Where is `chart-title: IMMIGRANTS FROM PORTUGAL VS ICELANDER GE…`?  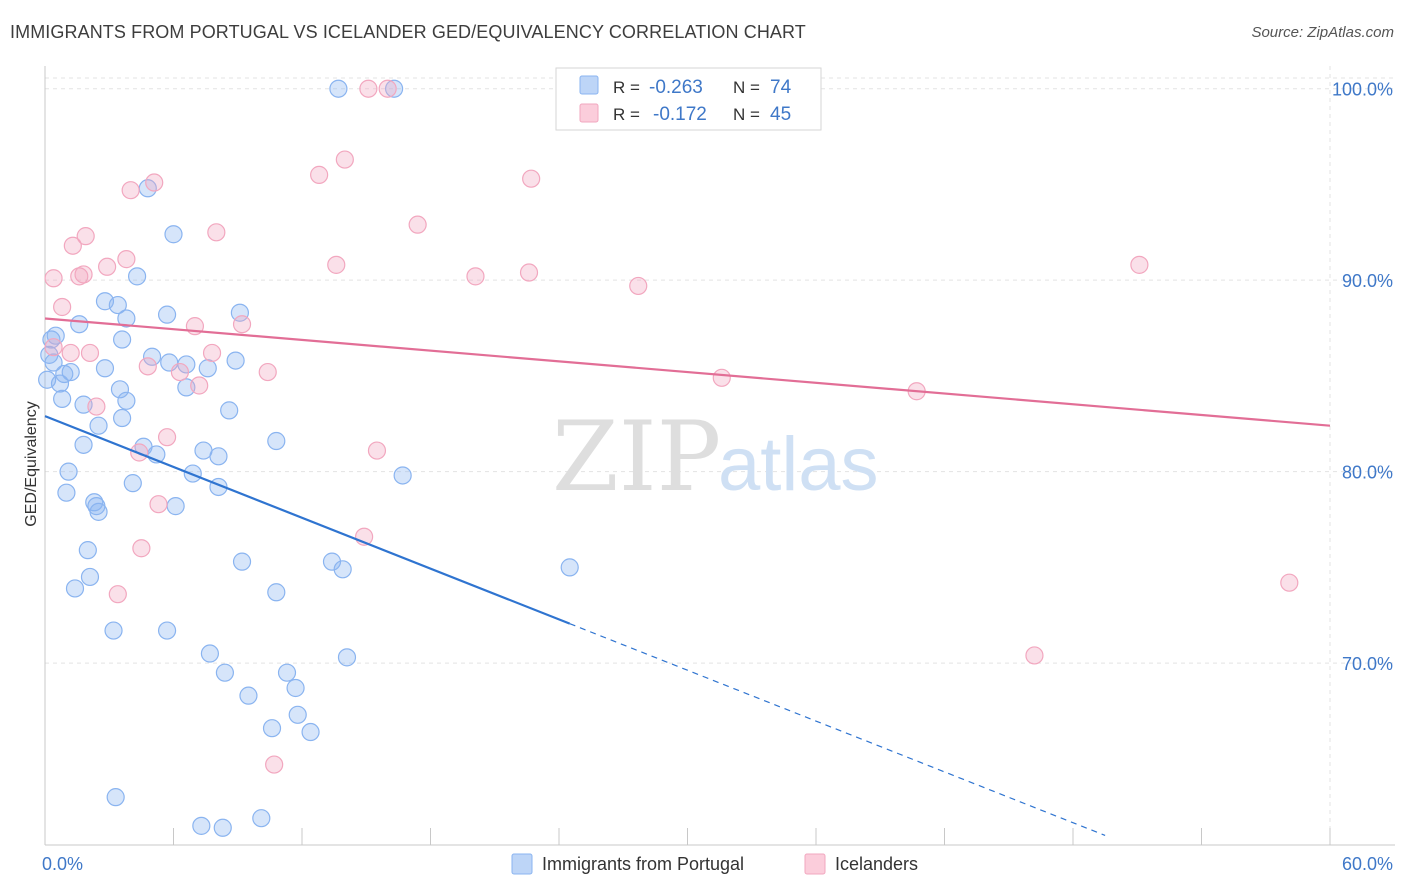
chart-title: IMMIGRANTS FROM PORTUGAL VS ICELANDER GE… is located at coordinates (408, 32).